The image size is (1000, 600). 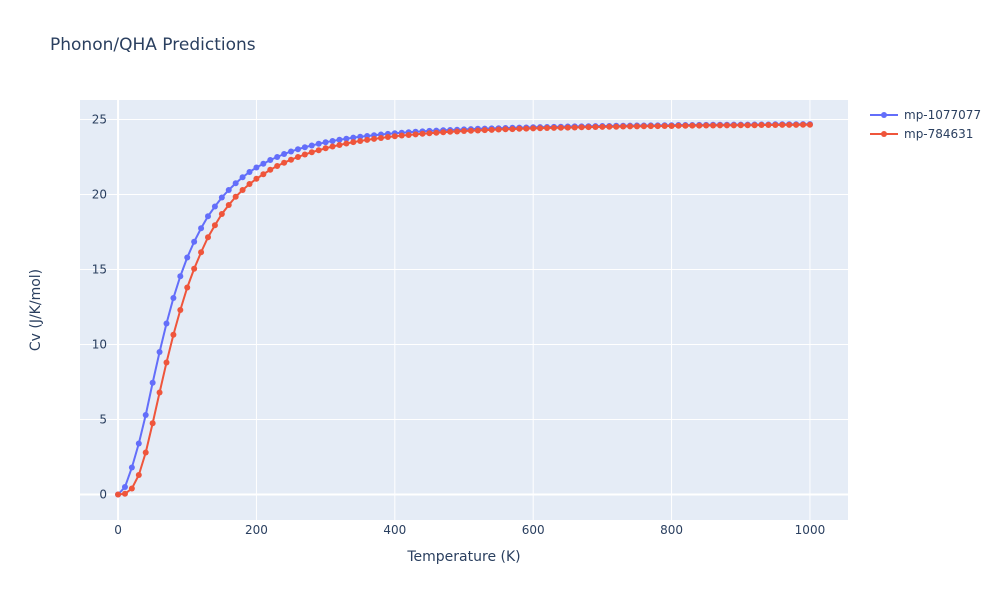 What do you see at coordinates (925, 115) in the screenshot?
I see `legend-item: mp-1077077` at bounding box center [925, 115].